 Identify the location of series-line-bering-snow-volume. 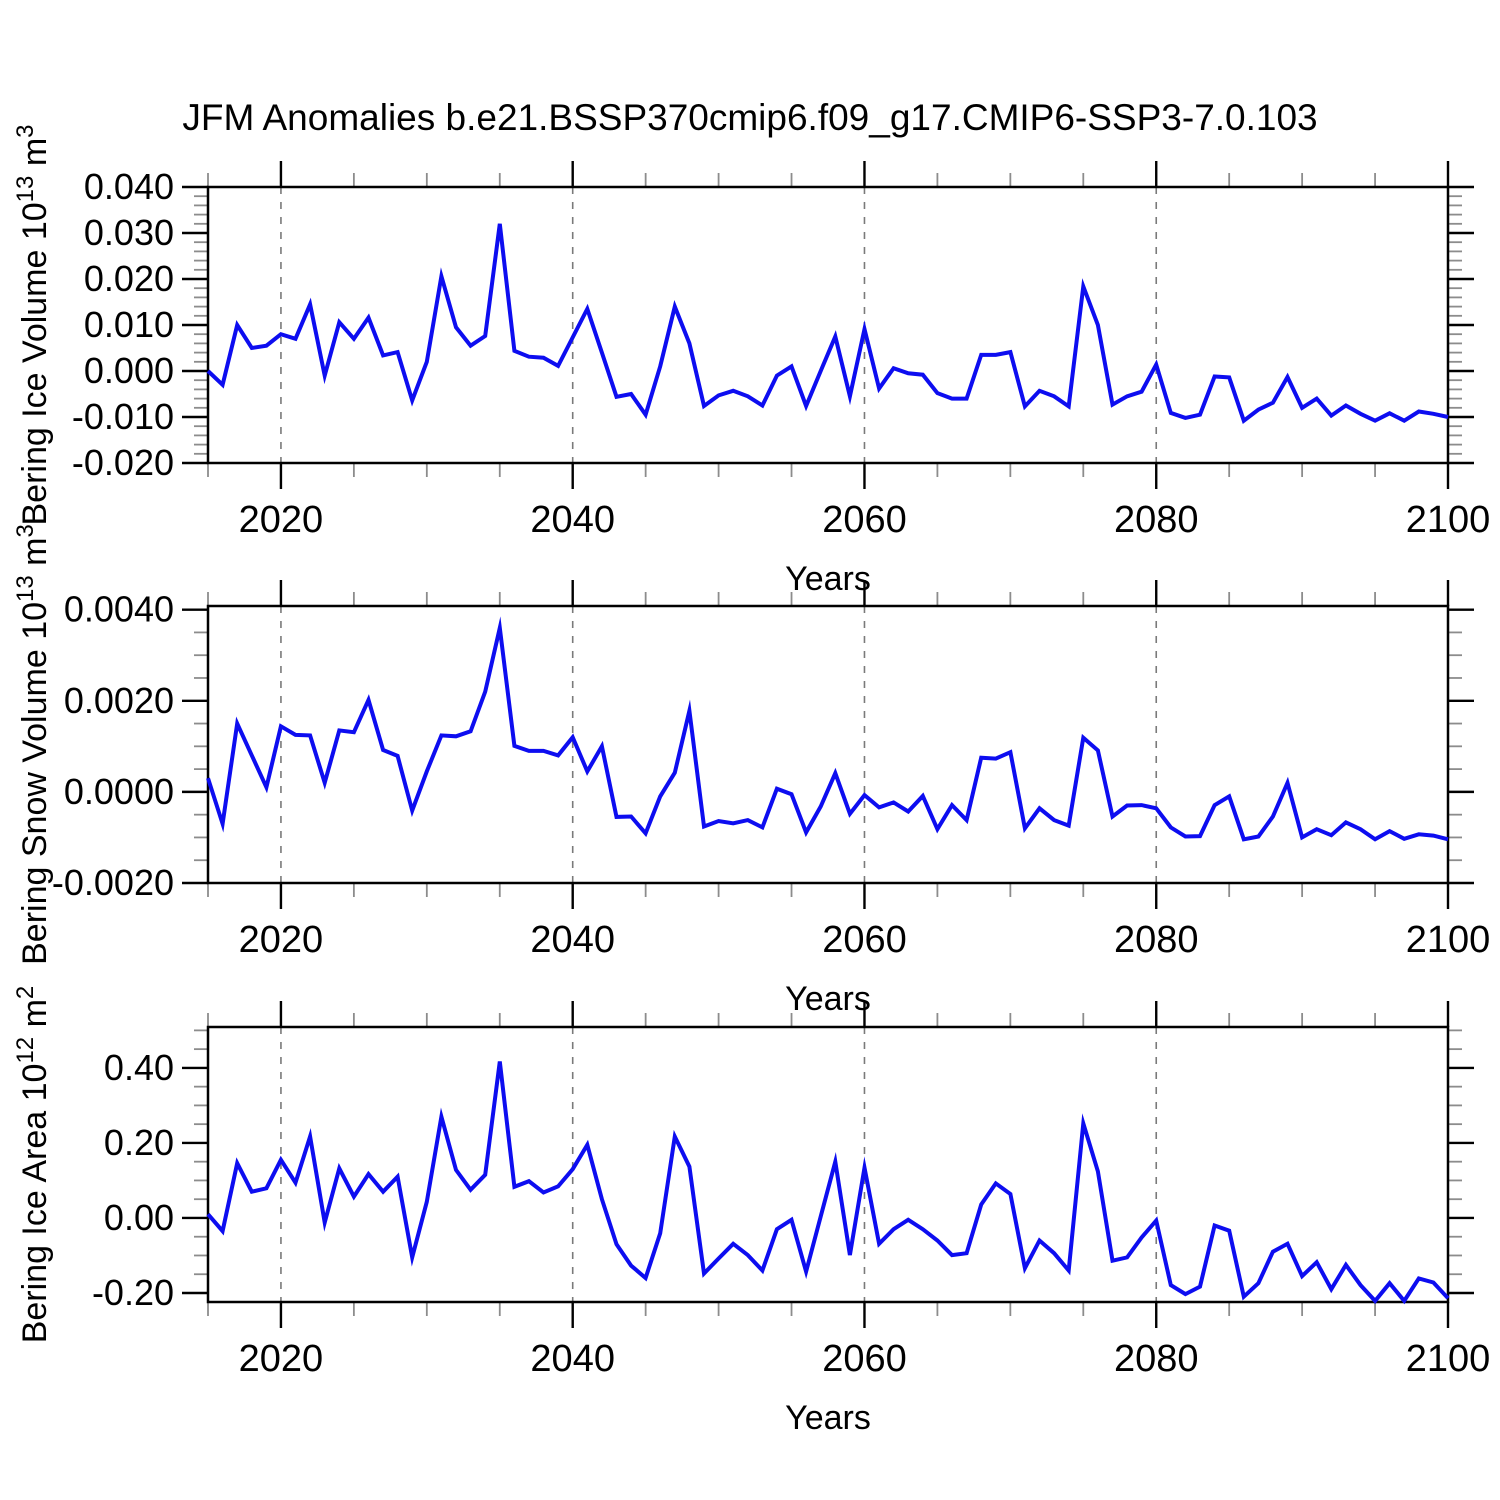
(827, 729).